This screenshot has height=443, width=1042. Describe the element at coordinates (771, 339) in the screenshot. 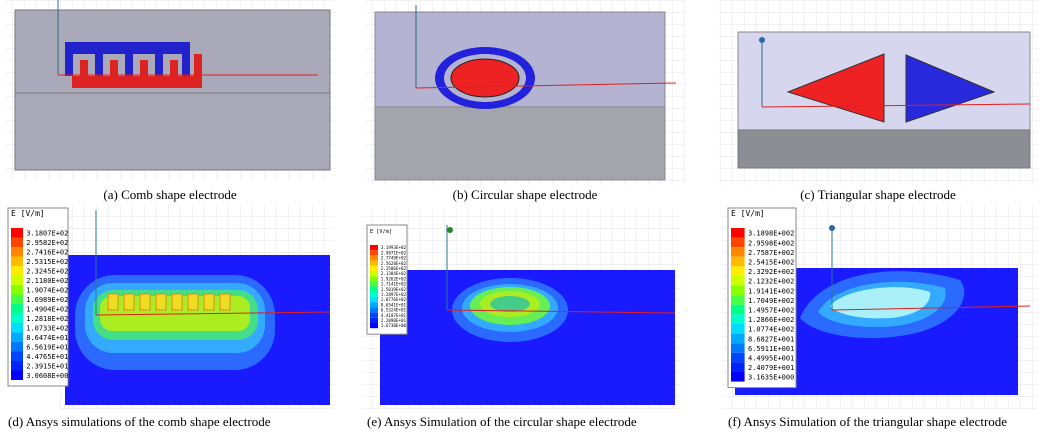

I see `legend-label: 8.6827E+001` at that location.